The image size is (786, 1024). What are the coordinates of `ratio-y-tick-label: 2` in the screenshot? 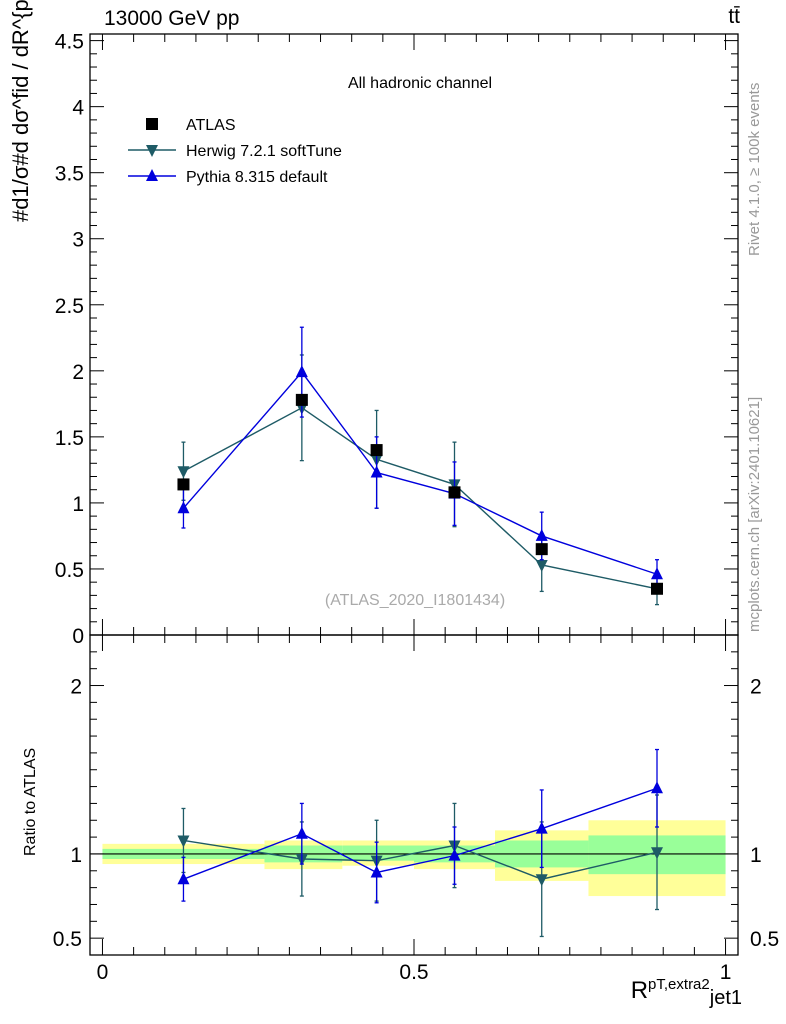 It's located at (76, 687).